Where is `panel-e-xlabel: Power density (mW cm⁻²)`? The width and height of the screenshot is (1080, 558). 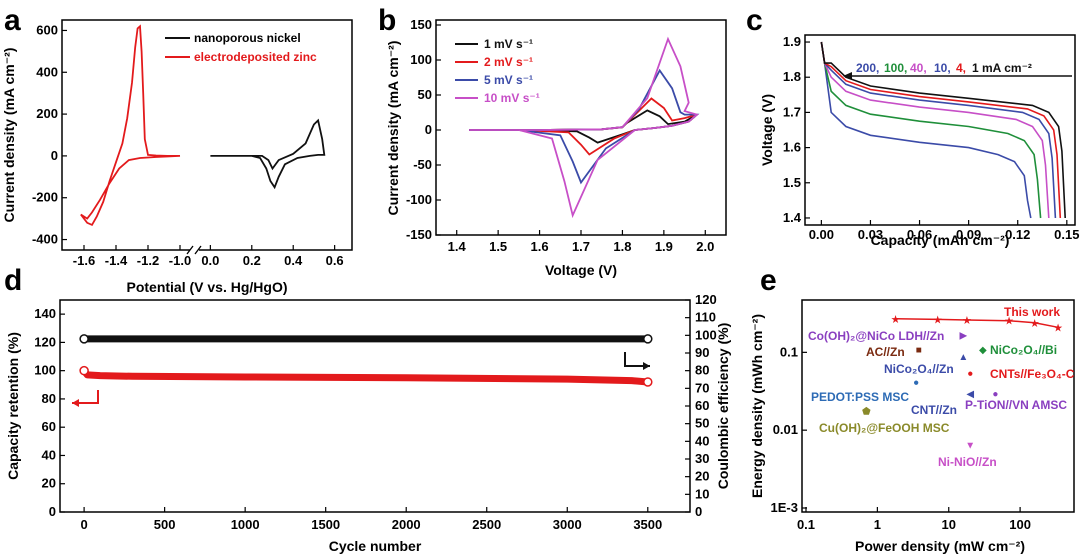 panel-e-xlabel: Power density (mW cm⁻²) is located at coordinates (940, 546).